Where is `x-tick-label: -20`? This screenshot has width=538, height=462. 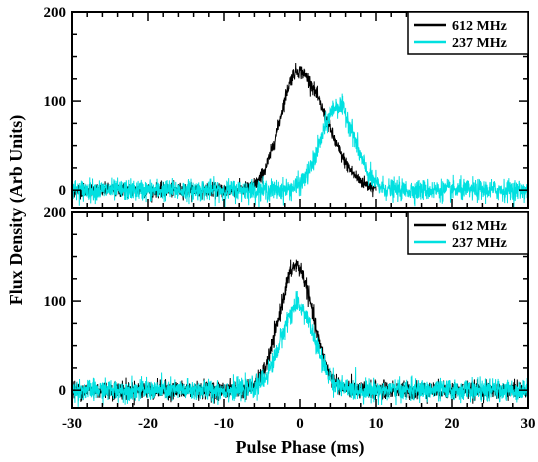 x-tick-label: -20 is located at coordinates (148, 424).